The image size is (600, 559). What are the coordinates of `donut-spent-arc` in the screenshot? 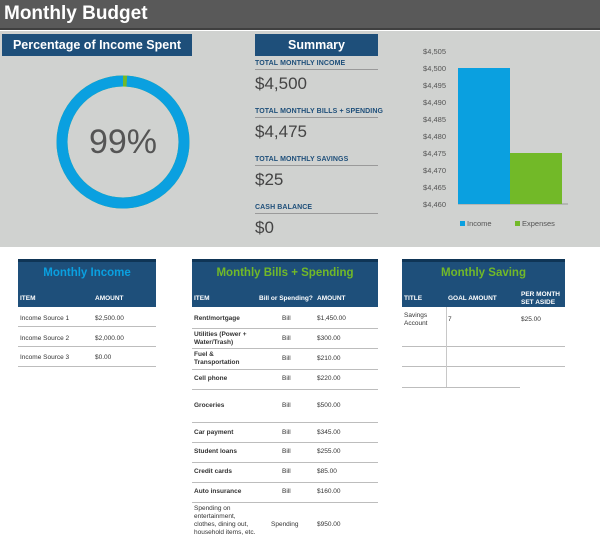 It's located at (123, 142).